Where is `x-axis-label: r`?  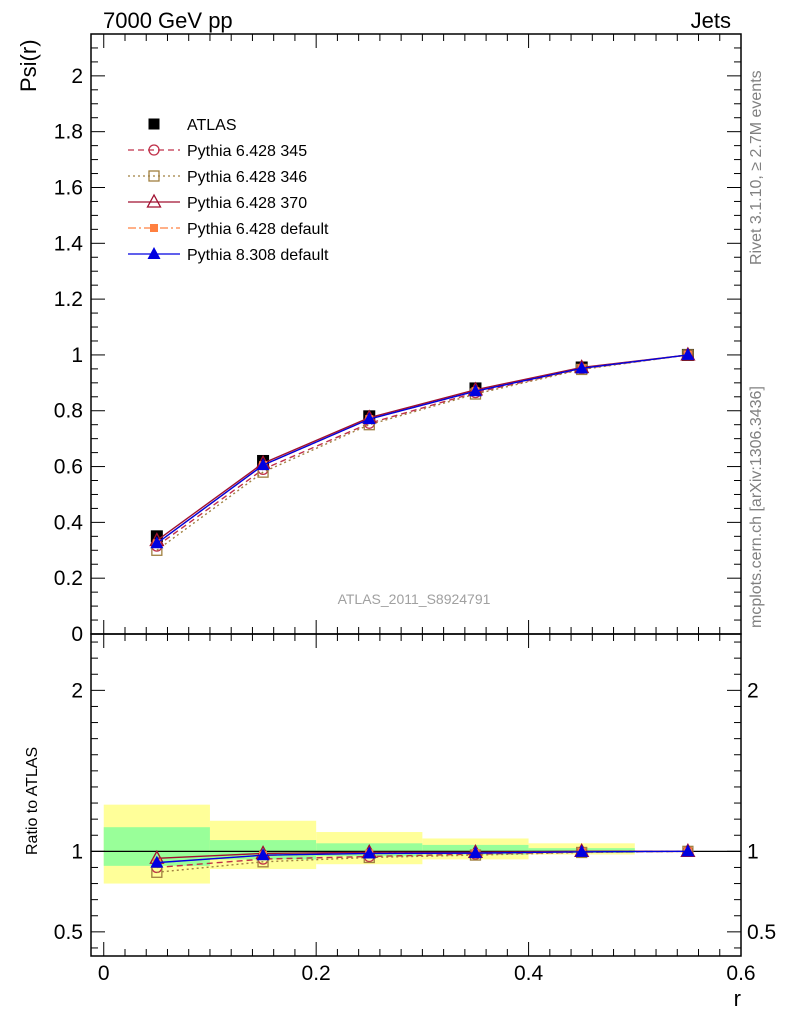
x-axis-label: r is located at coordinates (737, 998).